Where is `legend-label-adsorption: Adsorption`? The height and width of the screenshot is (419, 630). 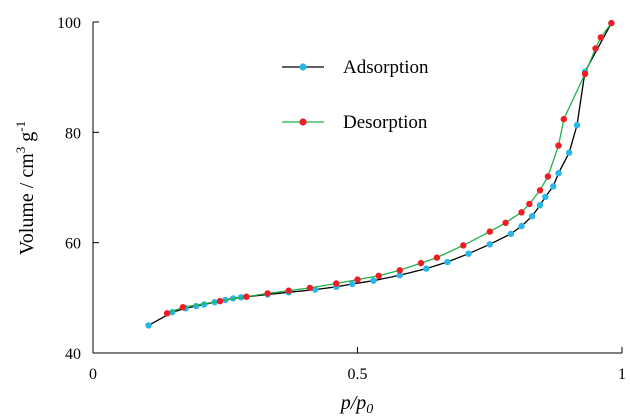 legend-label-adsorption: Adsorption is located at coordinates (386, 67).